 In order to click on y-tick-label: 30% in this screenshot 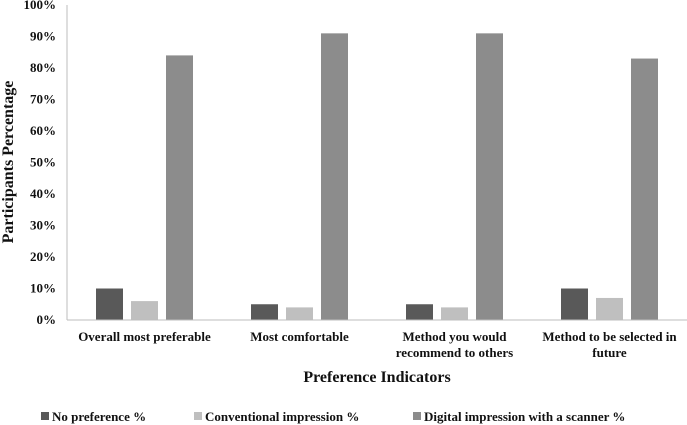, I will do `click(43, 225)`.